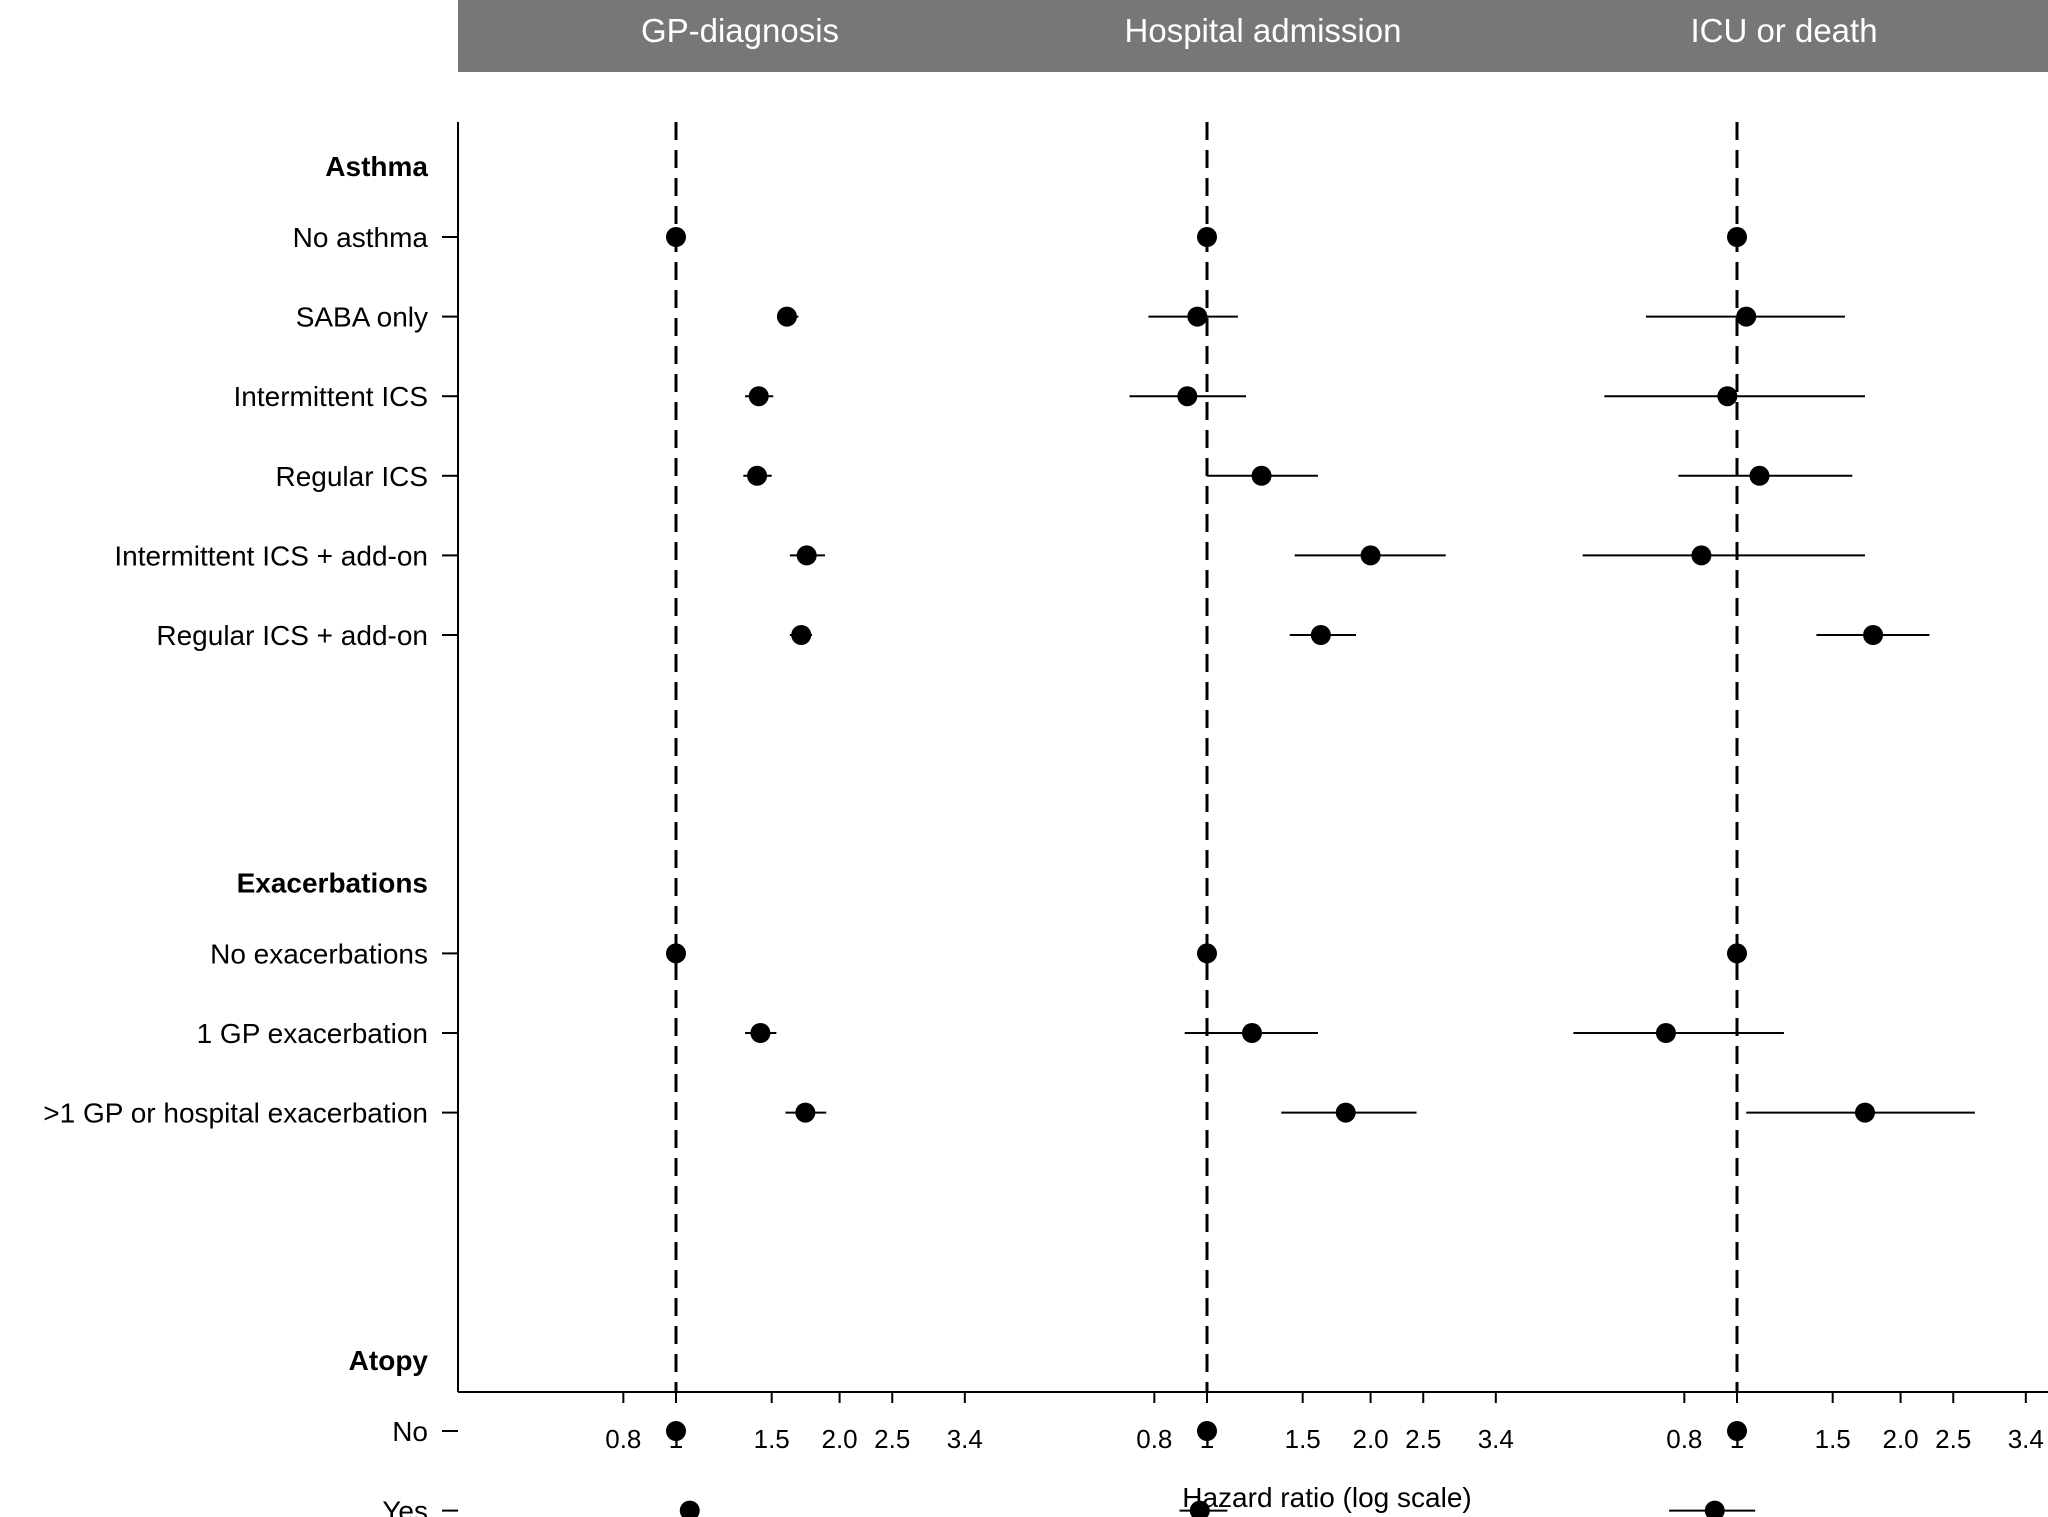 Image resolution: width=2048 pixels, height=1517 pixels. What do you see at coordinates (271, 555) in the screenshot?
I see `row-label: Intermittent ICS + add-on` at bounding box center [271, 555].